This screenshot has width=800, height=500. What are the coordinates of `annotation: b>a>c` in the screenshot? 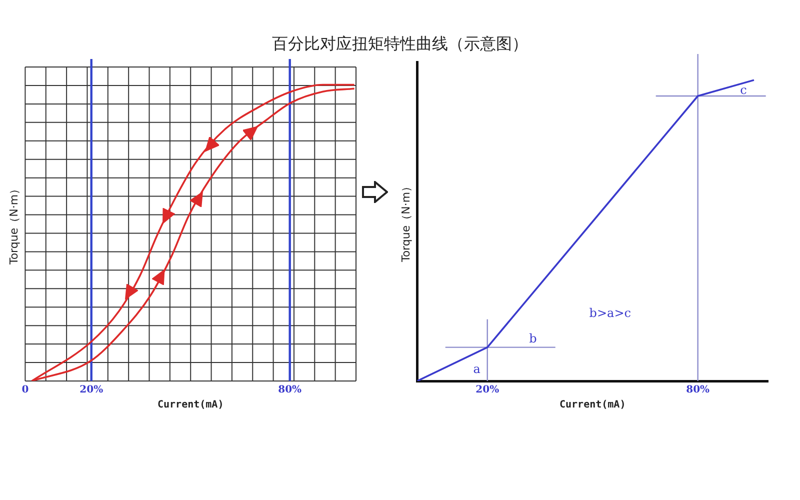 It's located at (610, 313).